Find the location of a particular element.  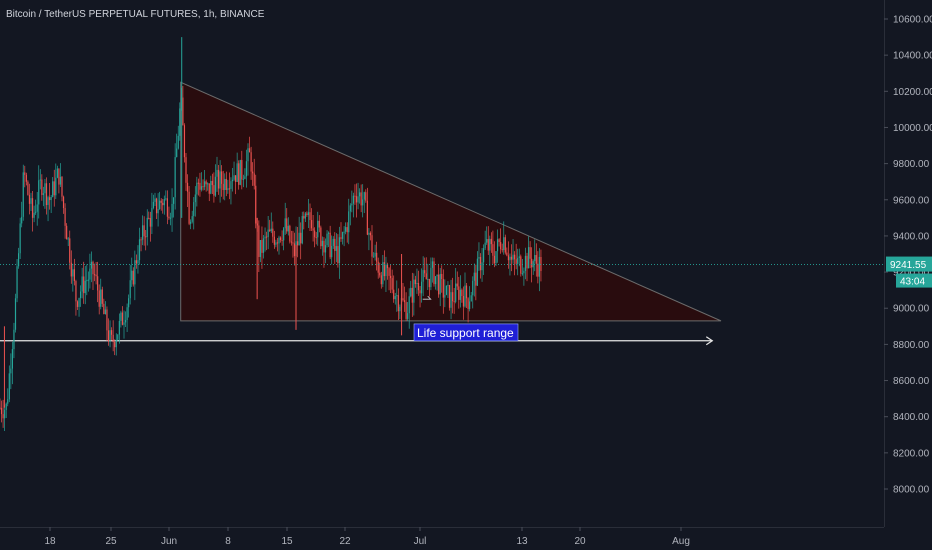

annotation-box is located at coordinates (466, 332).